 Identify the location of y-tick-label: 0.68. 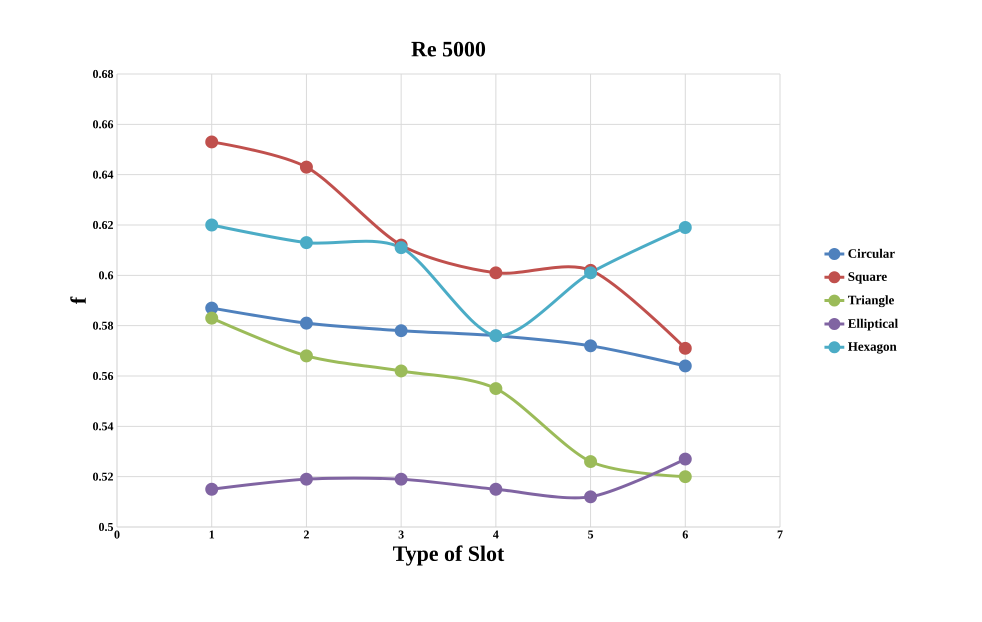
(103, 74).